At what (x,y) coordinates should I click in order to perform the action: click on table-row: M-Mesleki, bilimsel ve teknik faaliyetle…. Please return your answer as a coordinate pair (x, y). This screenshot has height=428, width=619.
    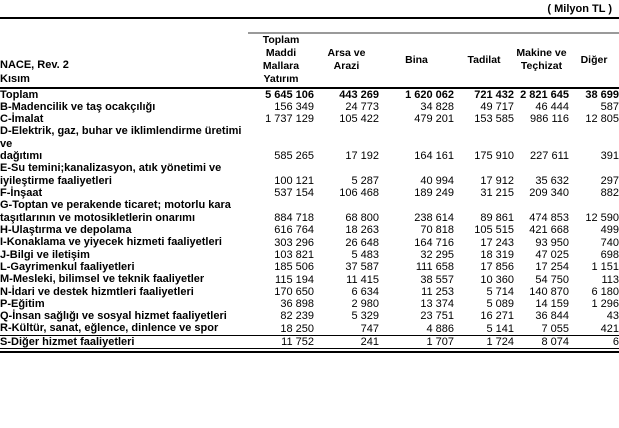
    Looking at the image, I should click on (309, 279).